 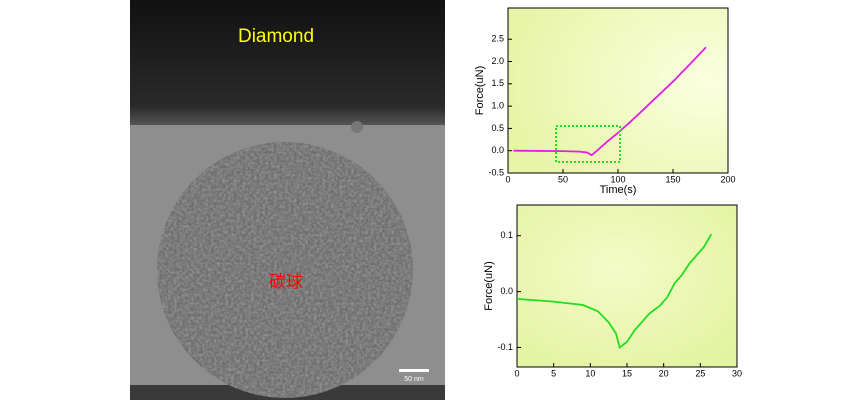 What do you see at coordinates (617, 179) in the screenshot?
I see `x-tick-label: 100` at bounding box center [617, 179].